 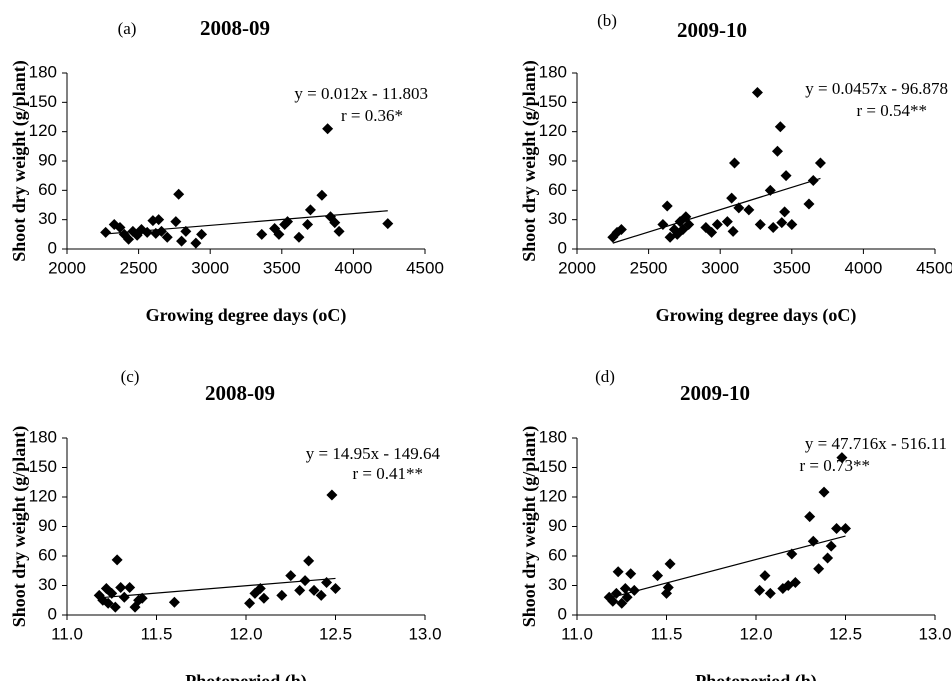 What do you see at coordinates (361, 93) in the screenshot?
I see `equation: y = 0.012x - 11.803` at bounding box center [361, 93].